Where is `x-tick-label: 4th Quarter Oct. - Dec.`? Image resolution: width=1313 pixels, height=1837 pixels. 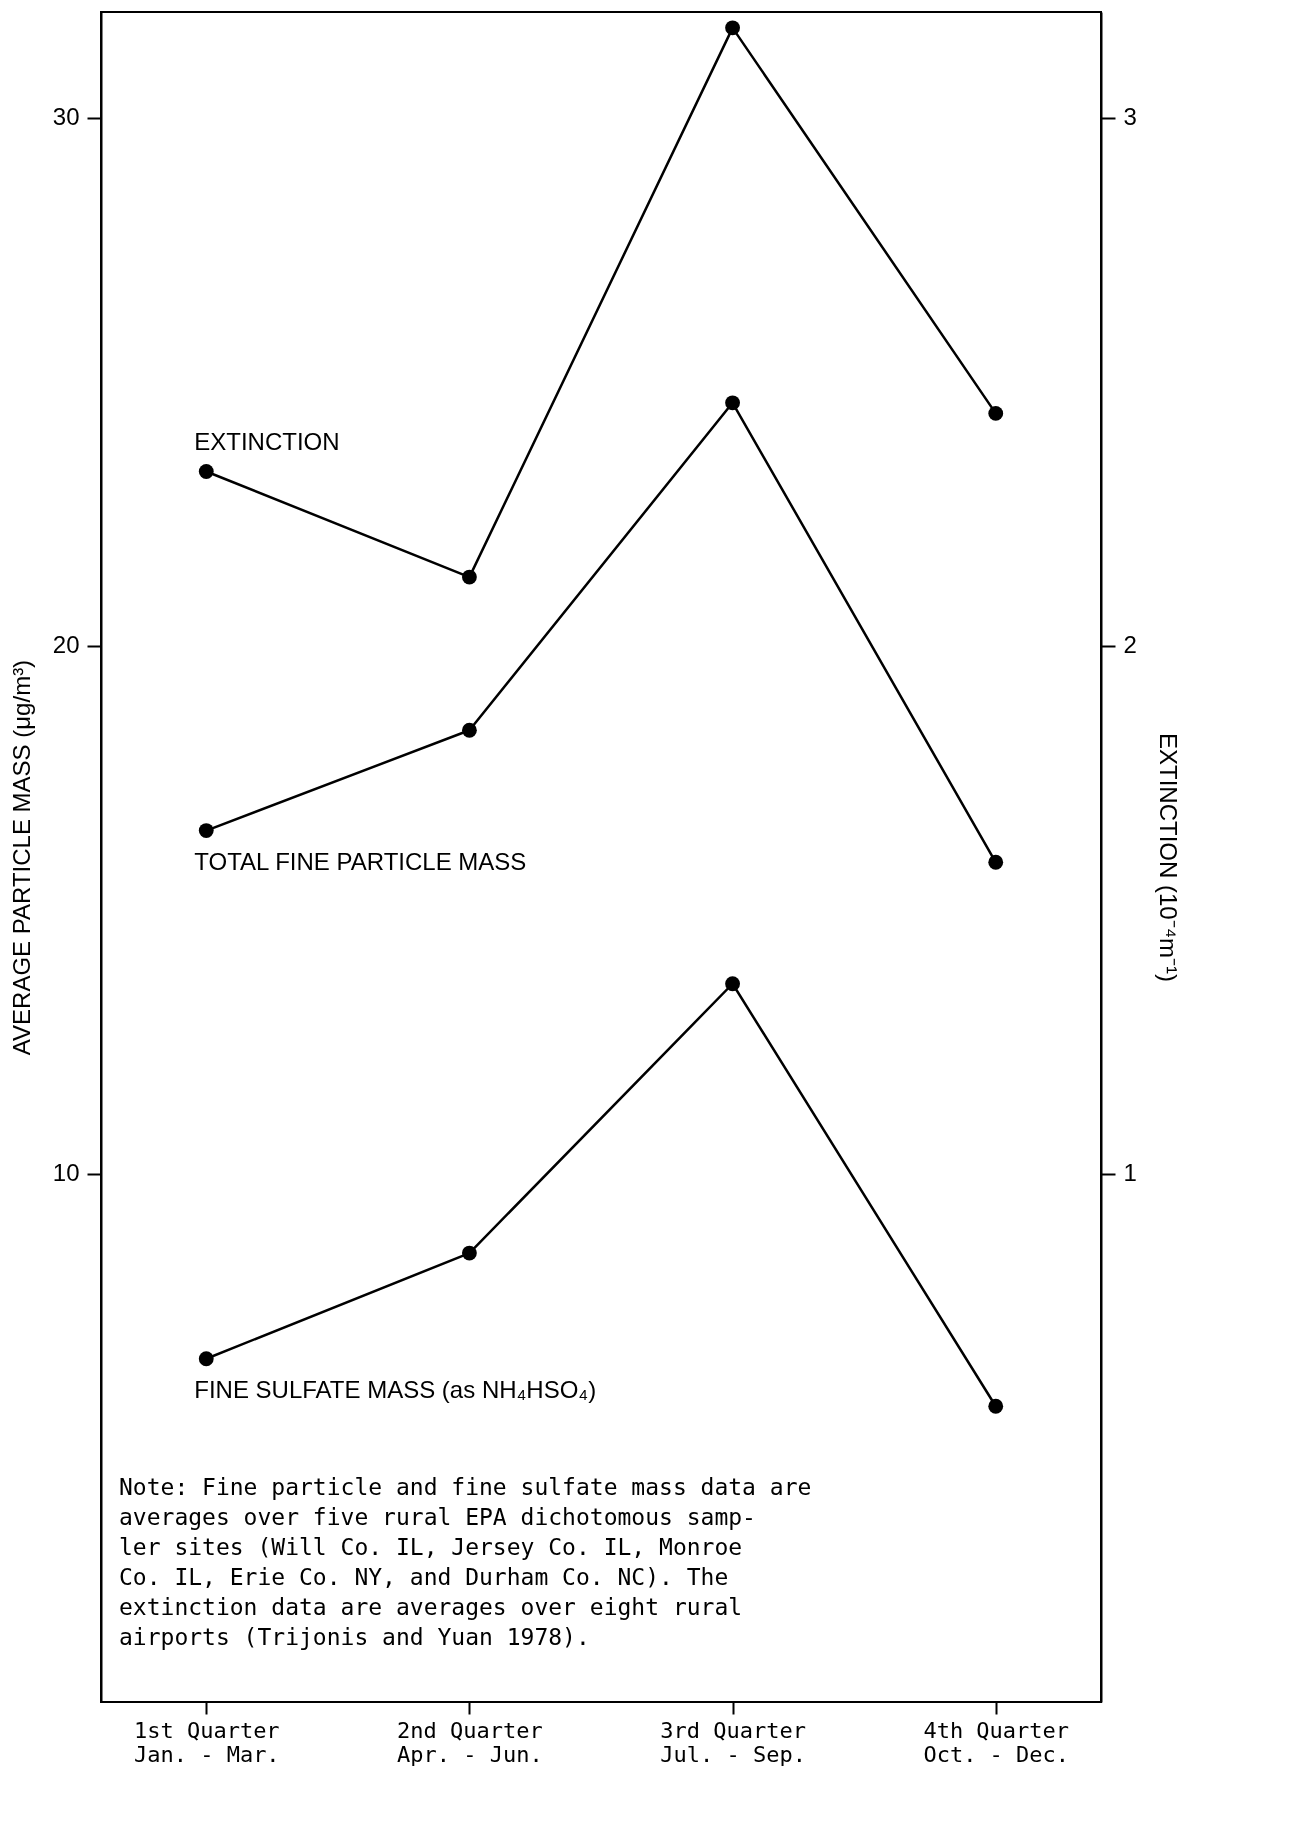 x-tick-label: 4th Quarter Oct. - Dec. is located at coordinates (996, 1742).